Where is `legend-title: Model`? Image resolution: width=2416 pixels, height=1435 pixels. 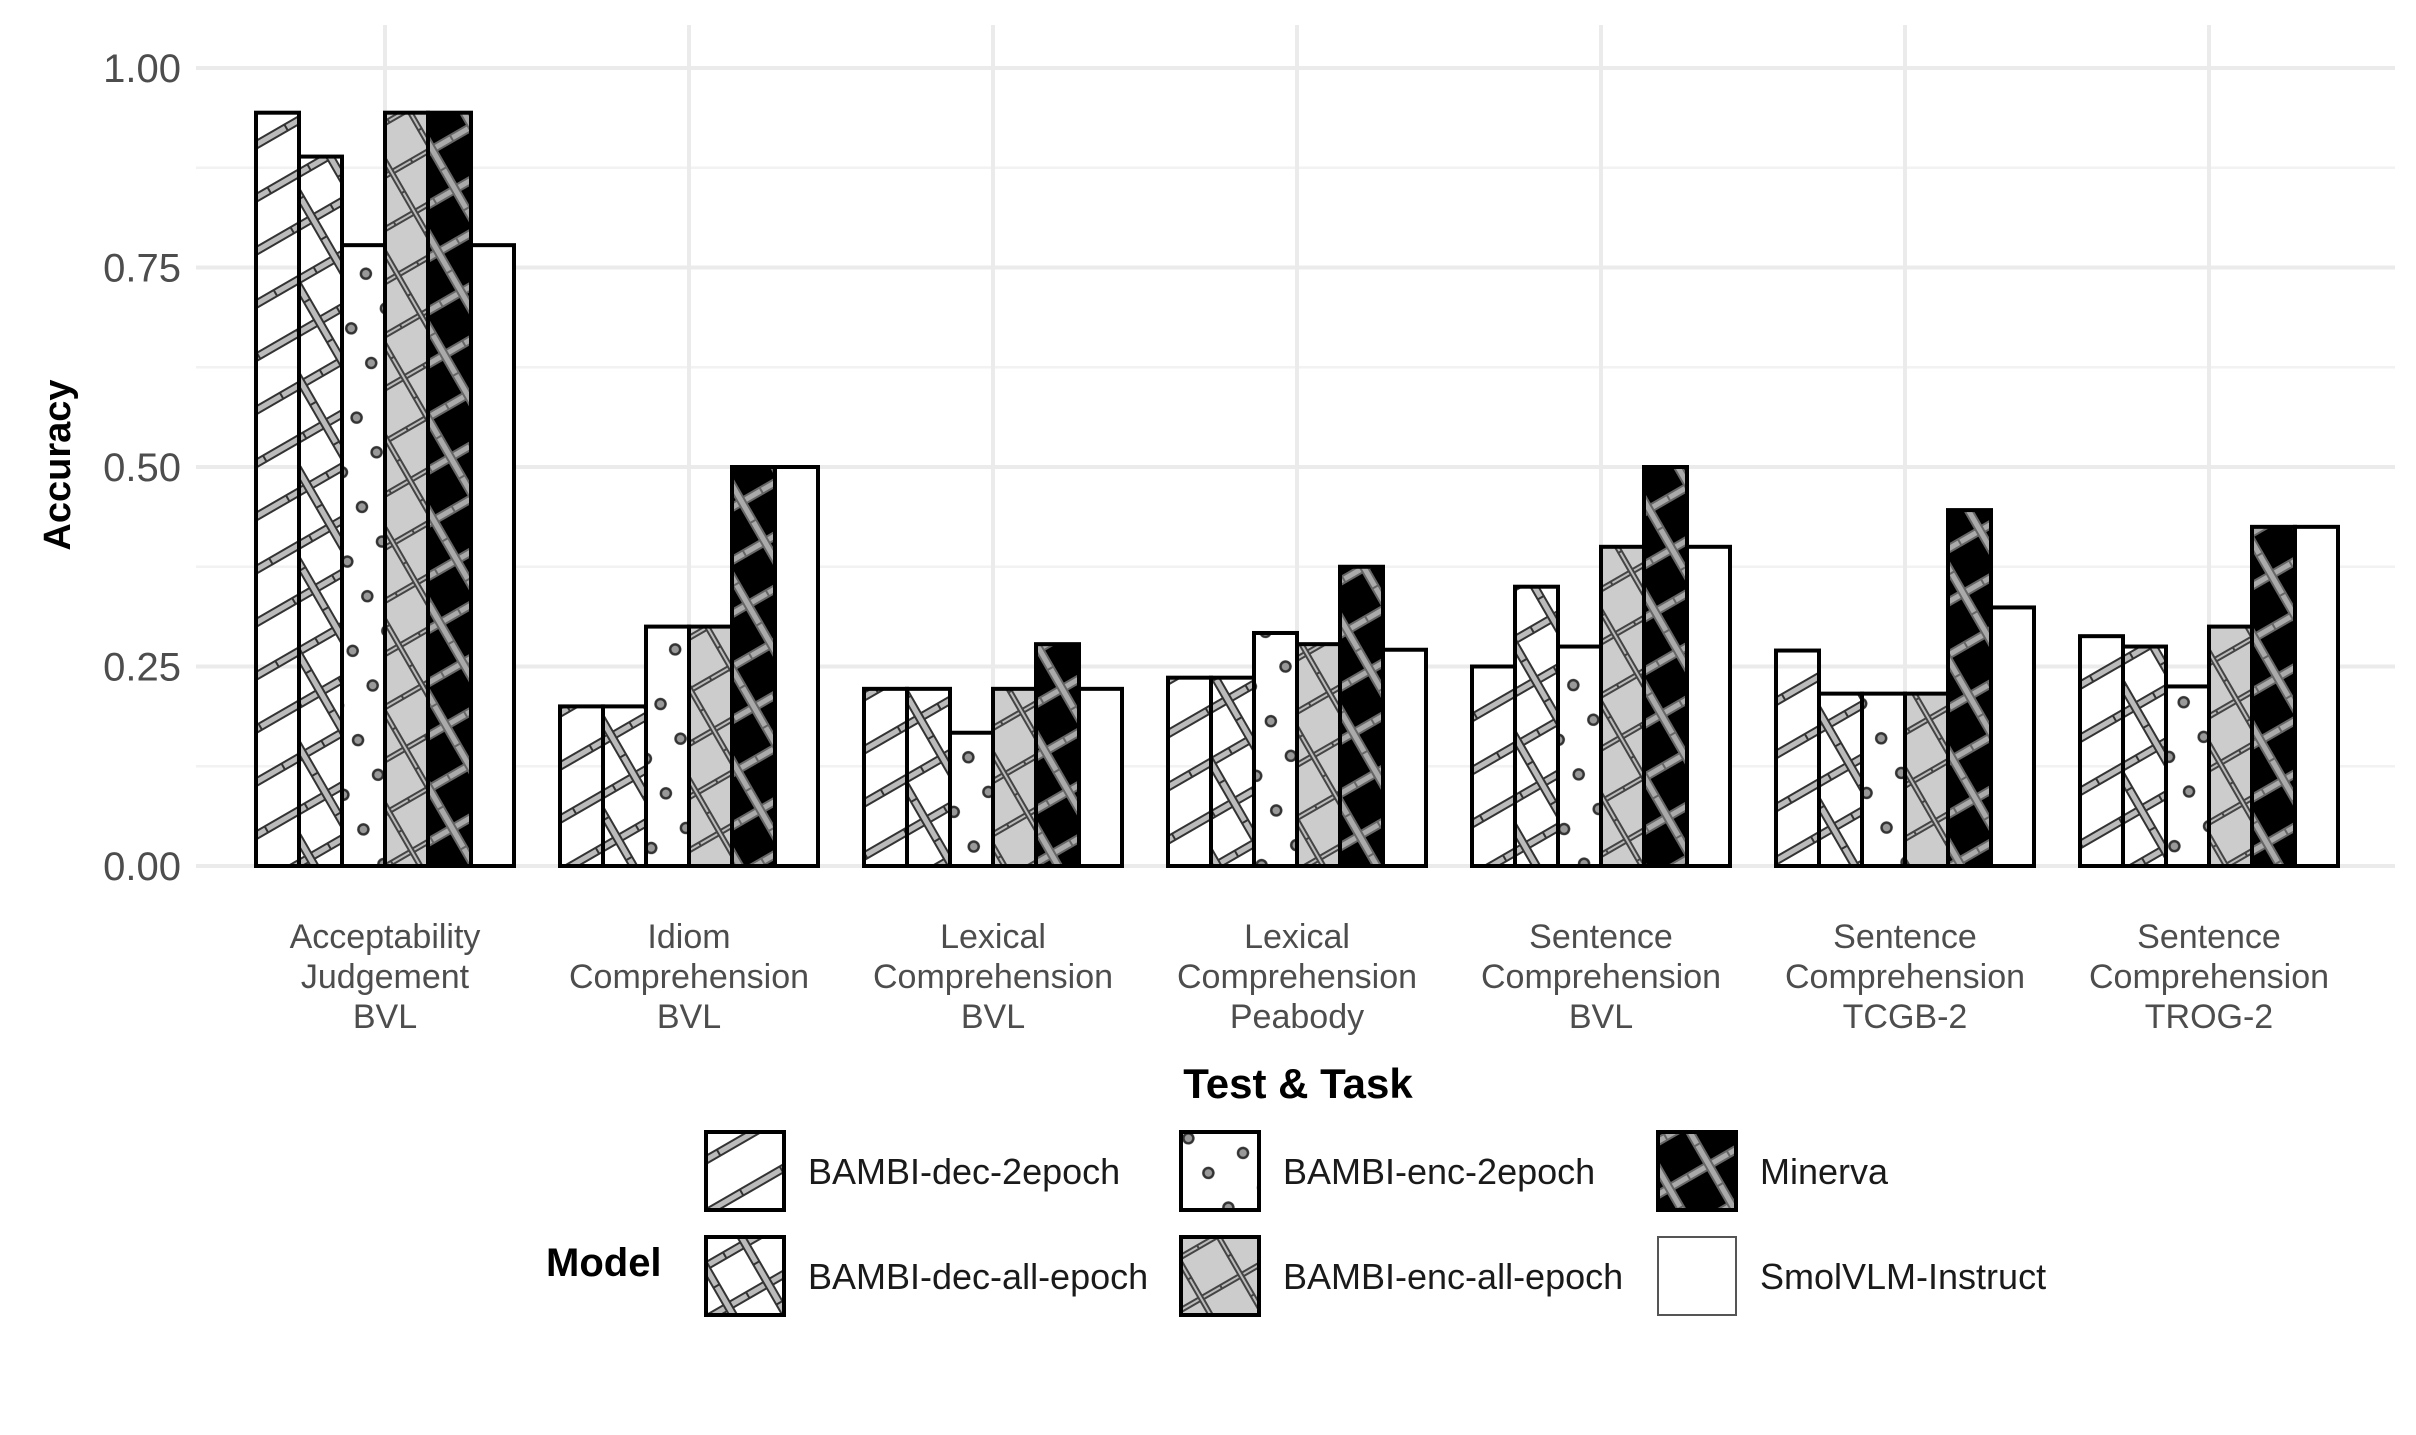
legend-title: Model is located at coordinates (604, 1263).